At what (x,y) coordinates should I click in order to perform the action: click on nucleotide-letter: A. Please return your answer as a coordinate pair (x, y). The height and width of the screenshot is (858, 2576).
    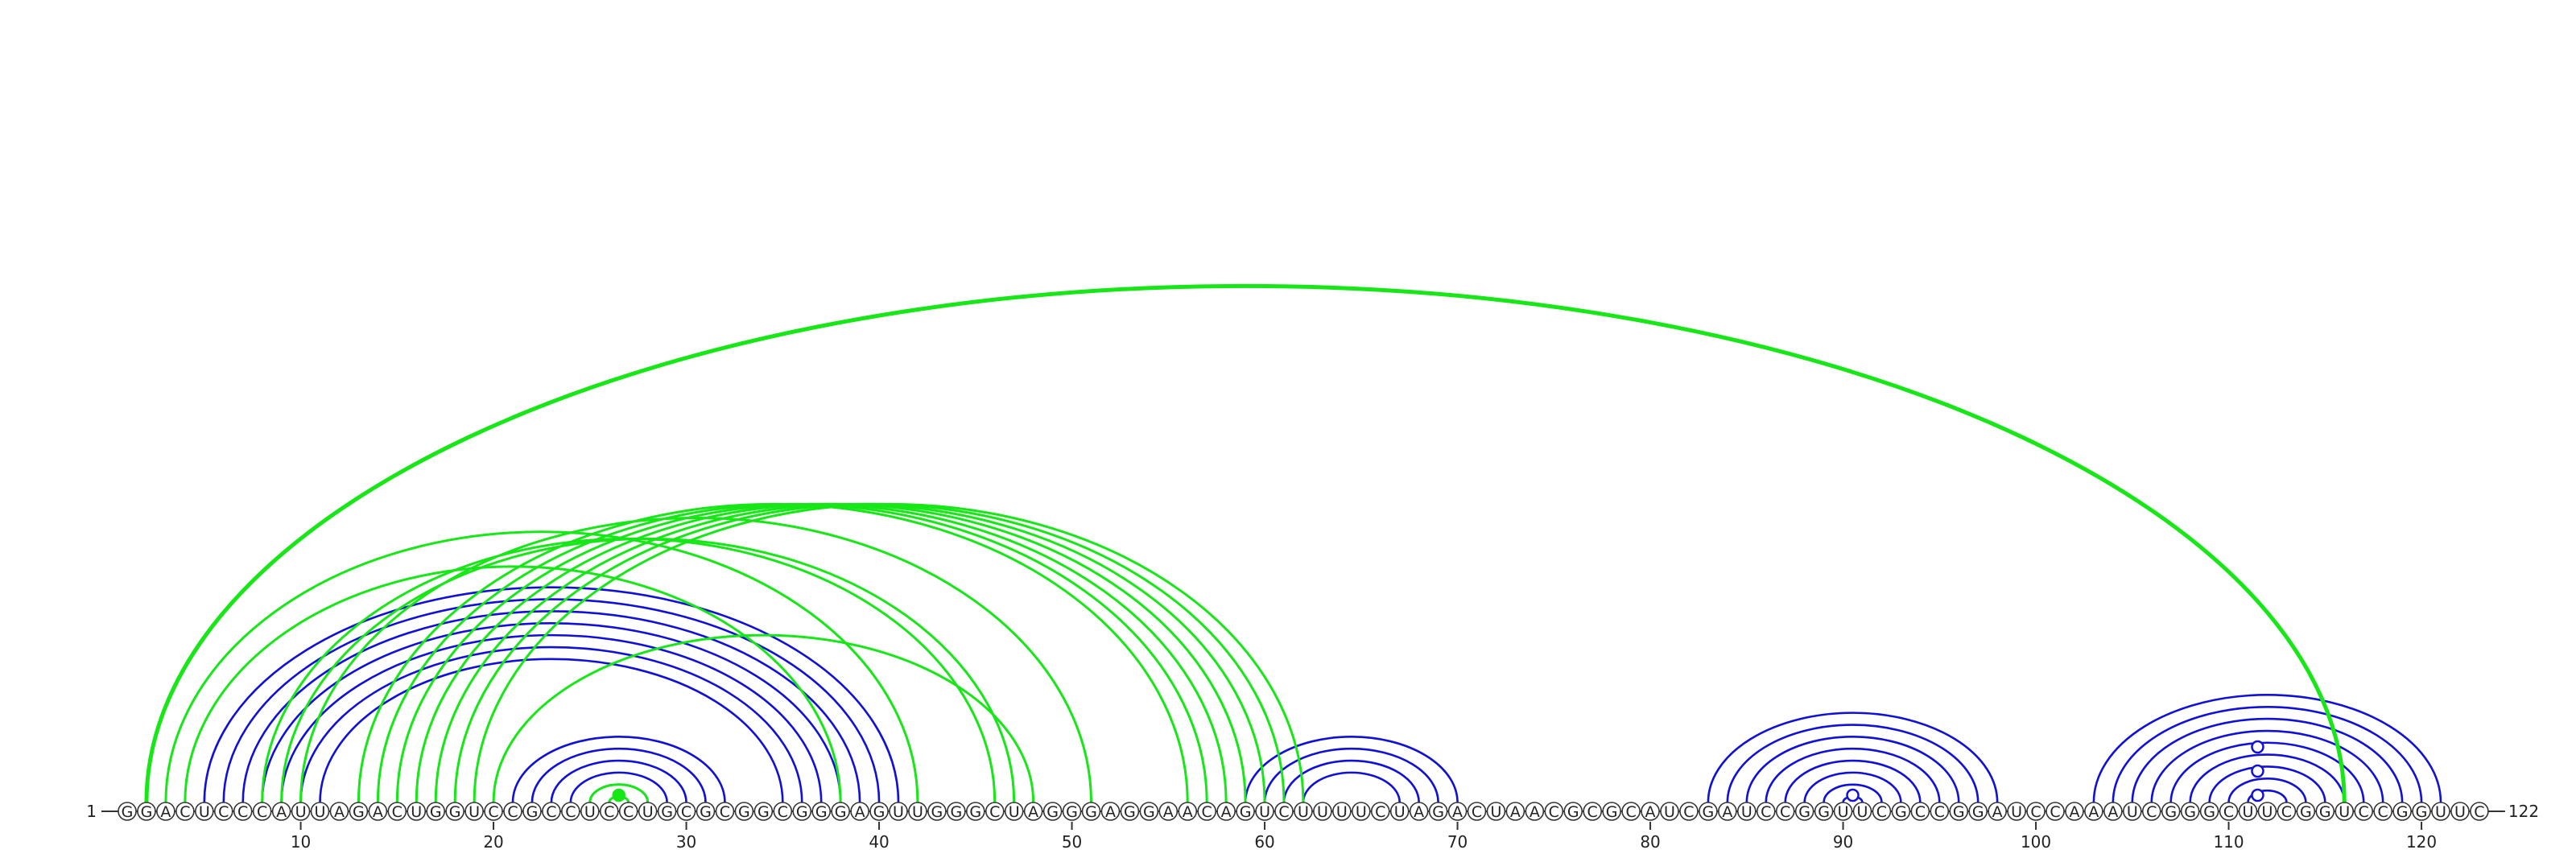
    Looking at the image, I should click on (1226, 812).